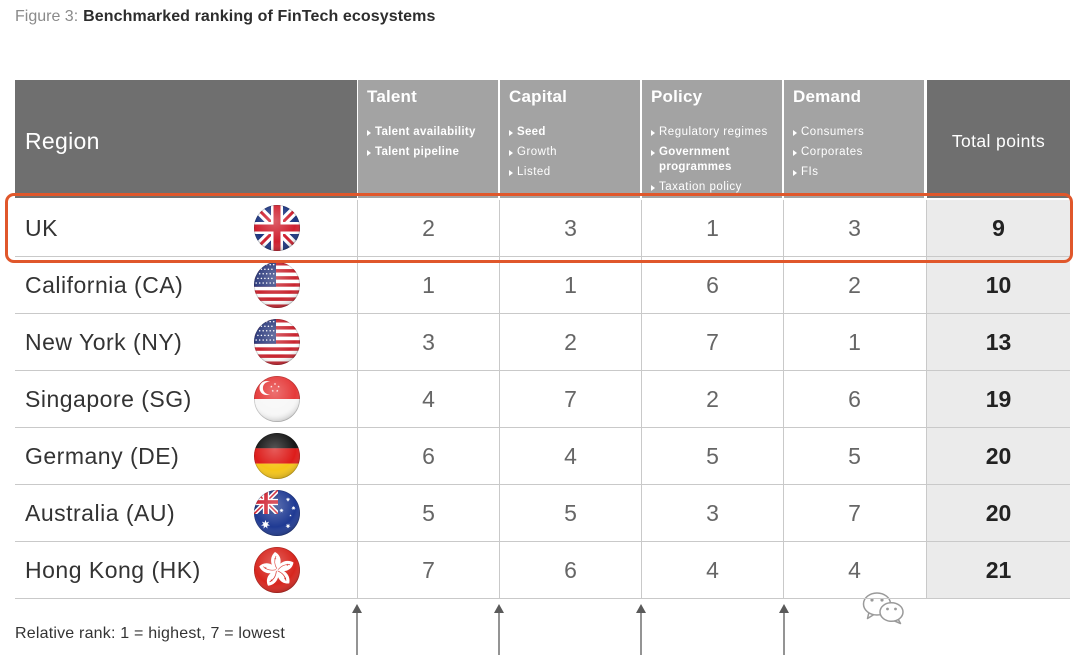  I want to click on criterion-item: Talent availability, so click(429, 132).